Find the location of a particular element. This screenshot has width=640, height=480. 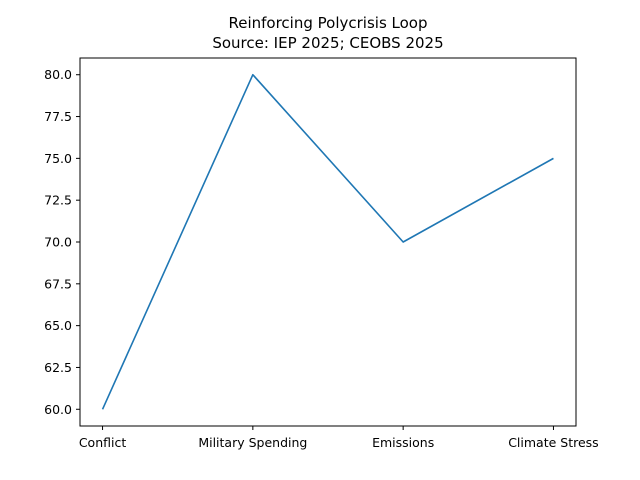

chart-title: Reinforcing Polycrisis Loop is located at coordinates (327, 23).